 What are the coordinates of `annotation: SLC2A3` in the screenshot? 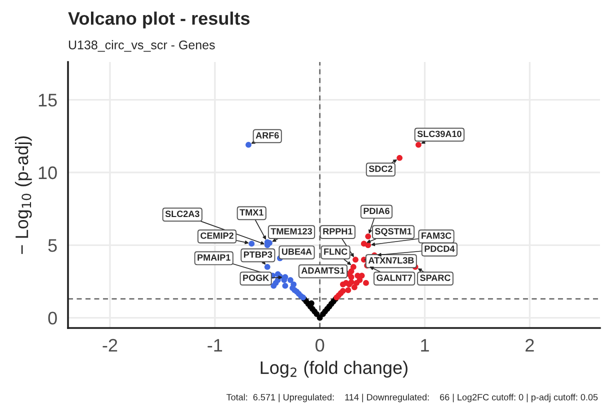 It's located at (182, 214).